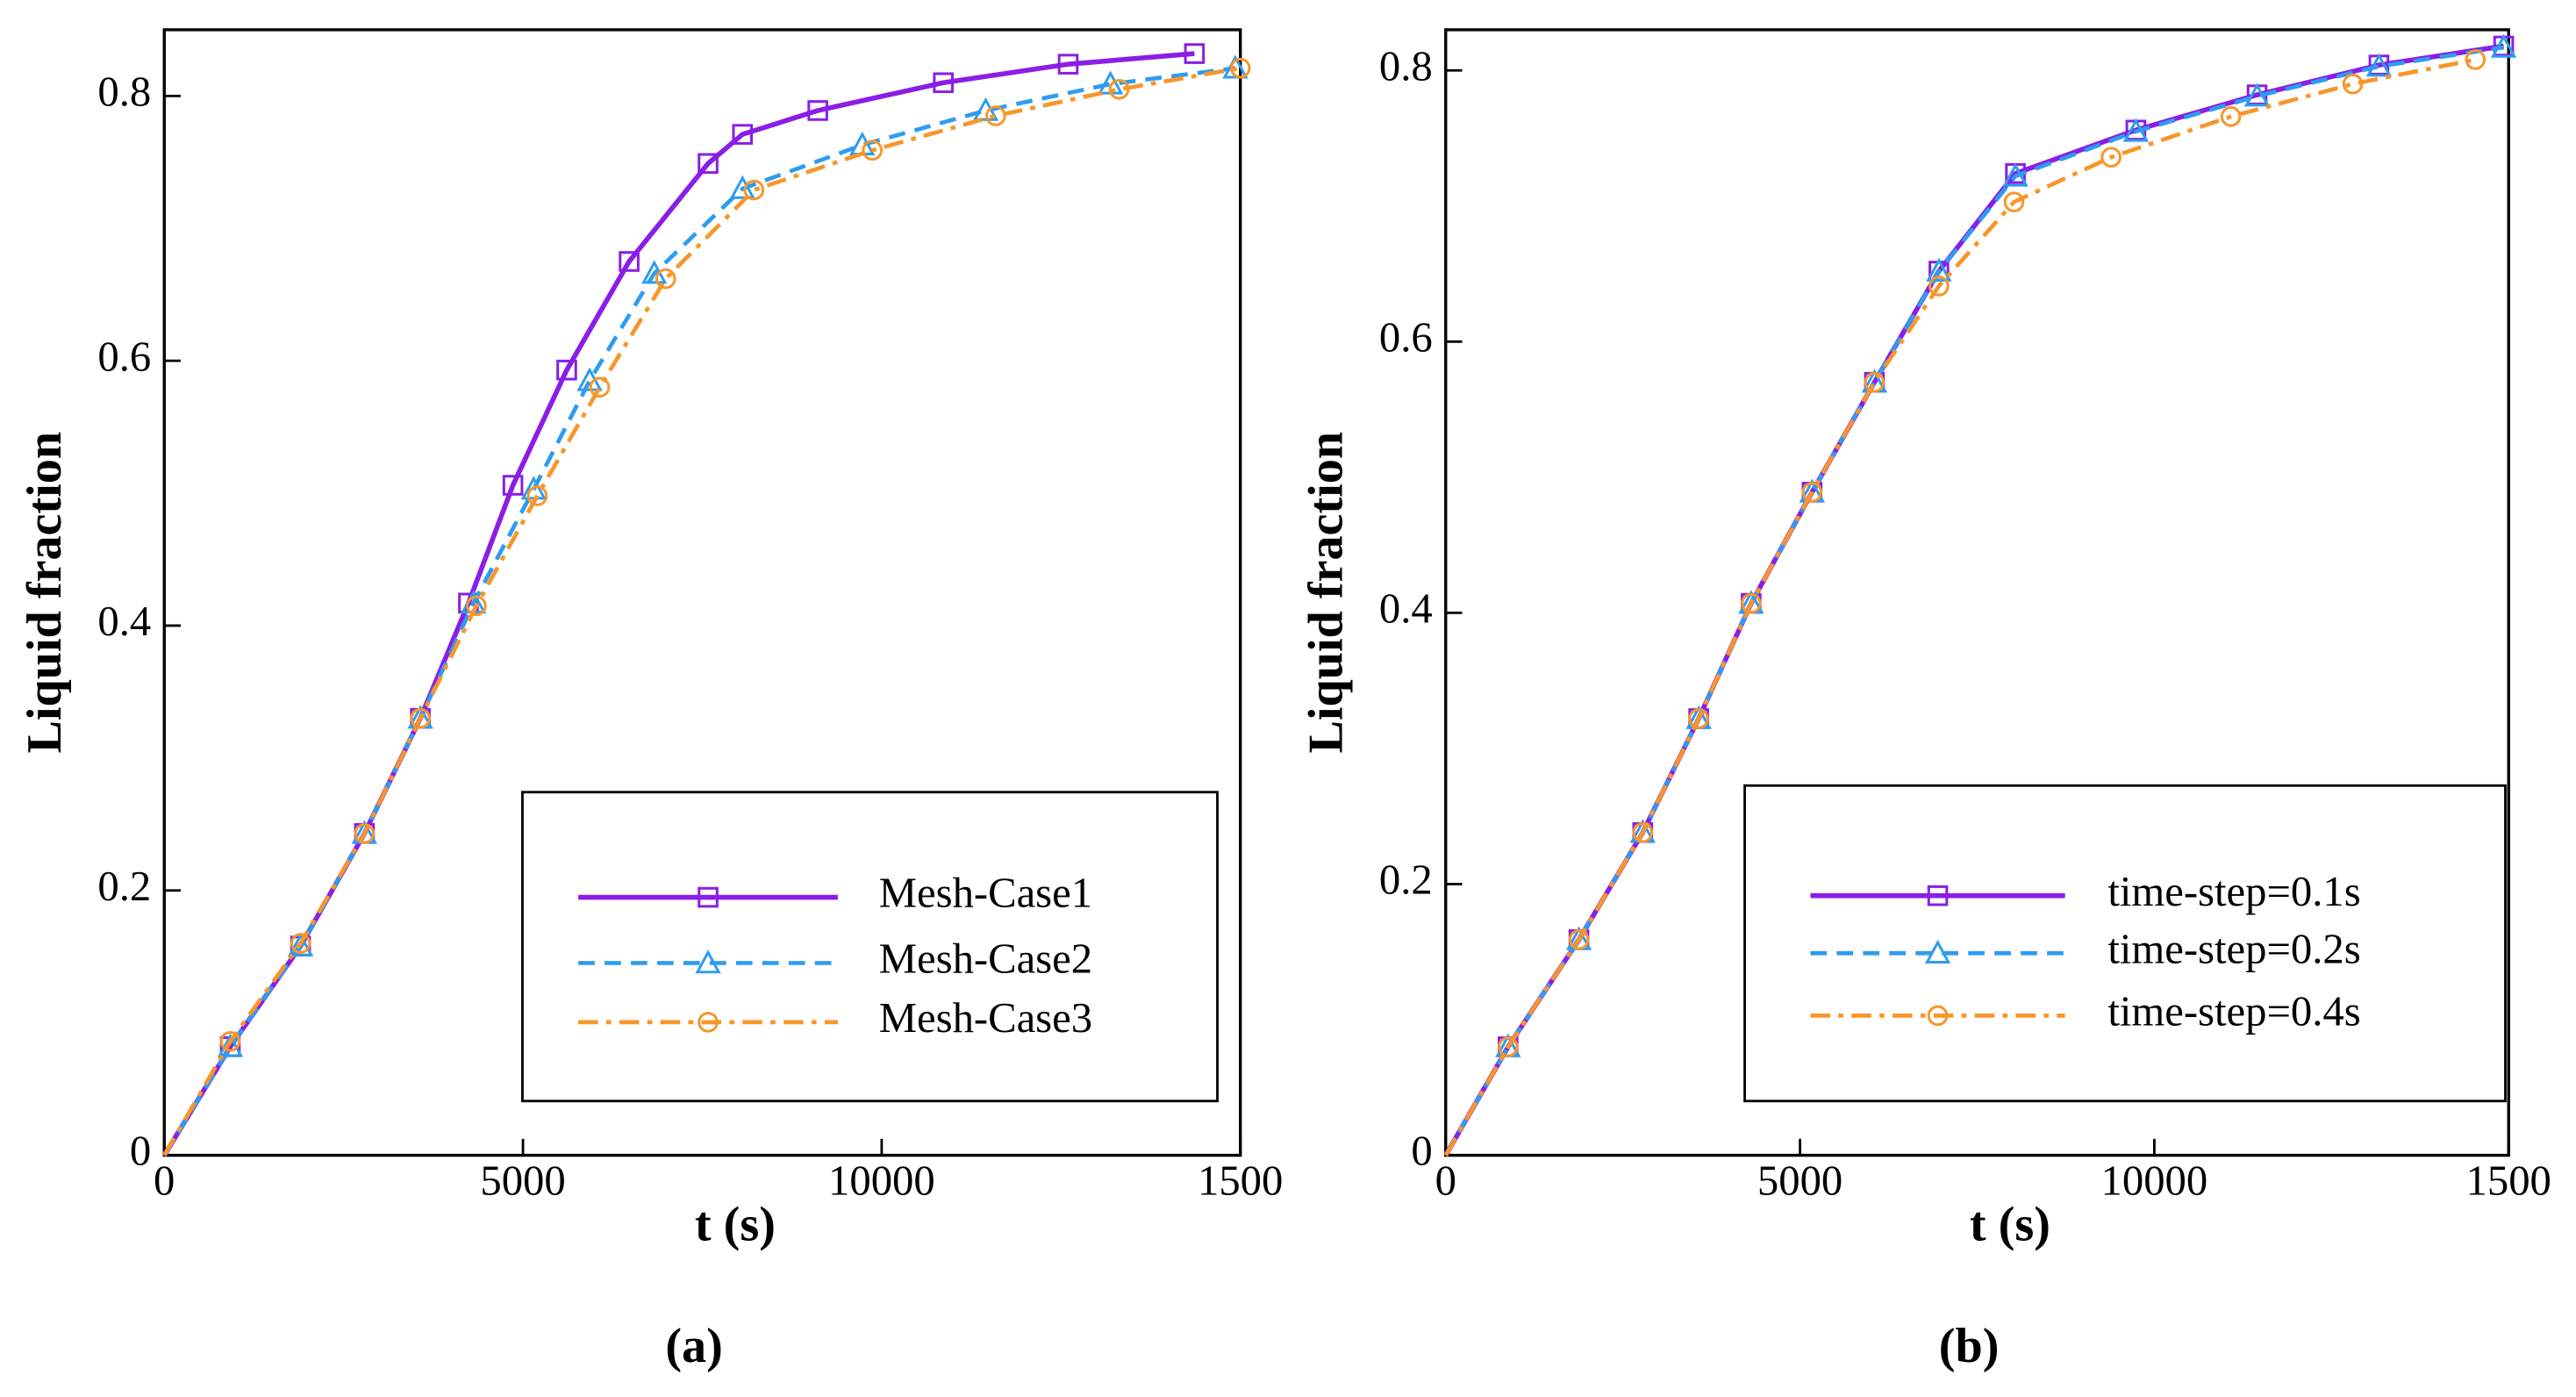 The height and width of the screenshot is (1397, 2576). I want to click on legend-label: Mesh-Case2, so click(985, 959).